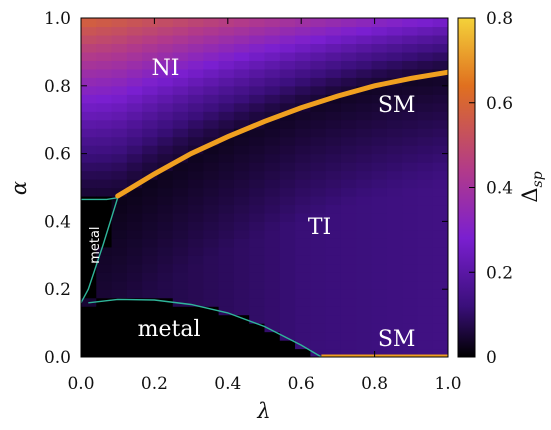 The height and width of the screenshot is (430, 551). What do you see at coordinates (530, 194) in the screenshot?
I see `colorbar-label-main: Δ` at bounding box center [530, 194].